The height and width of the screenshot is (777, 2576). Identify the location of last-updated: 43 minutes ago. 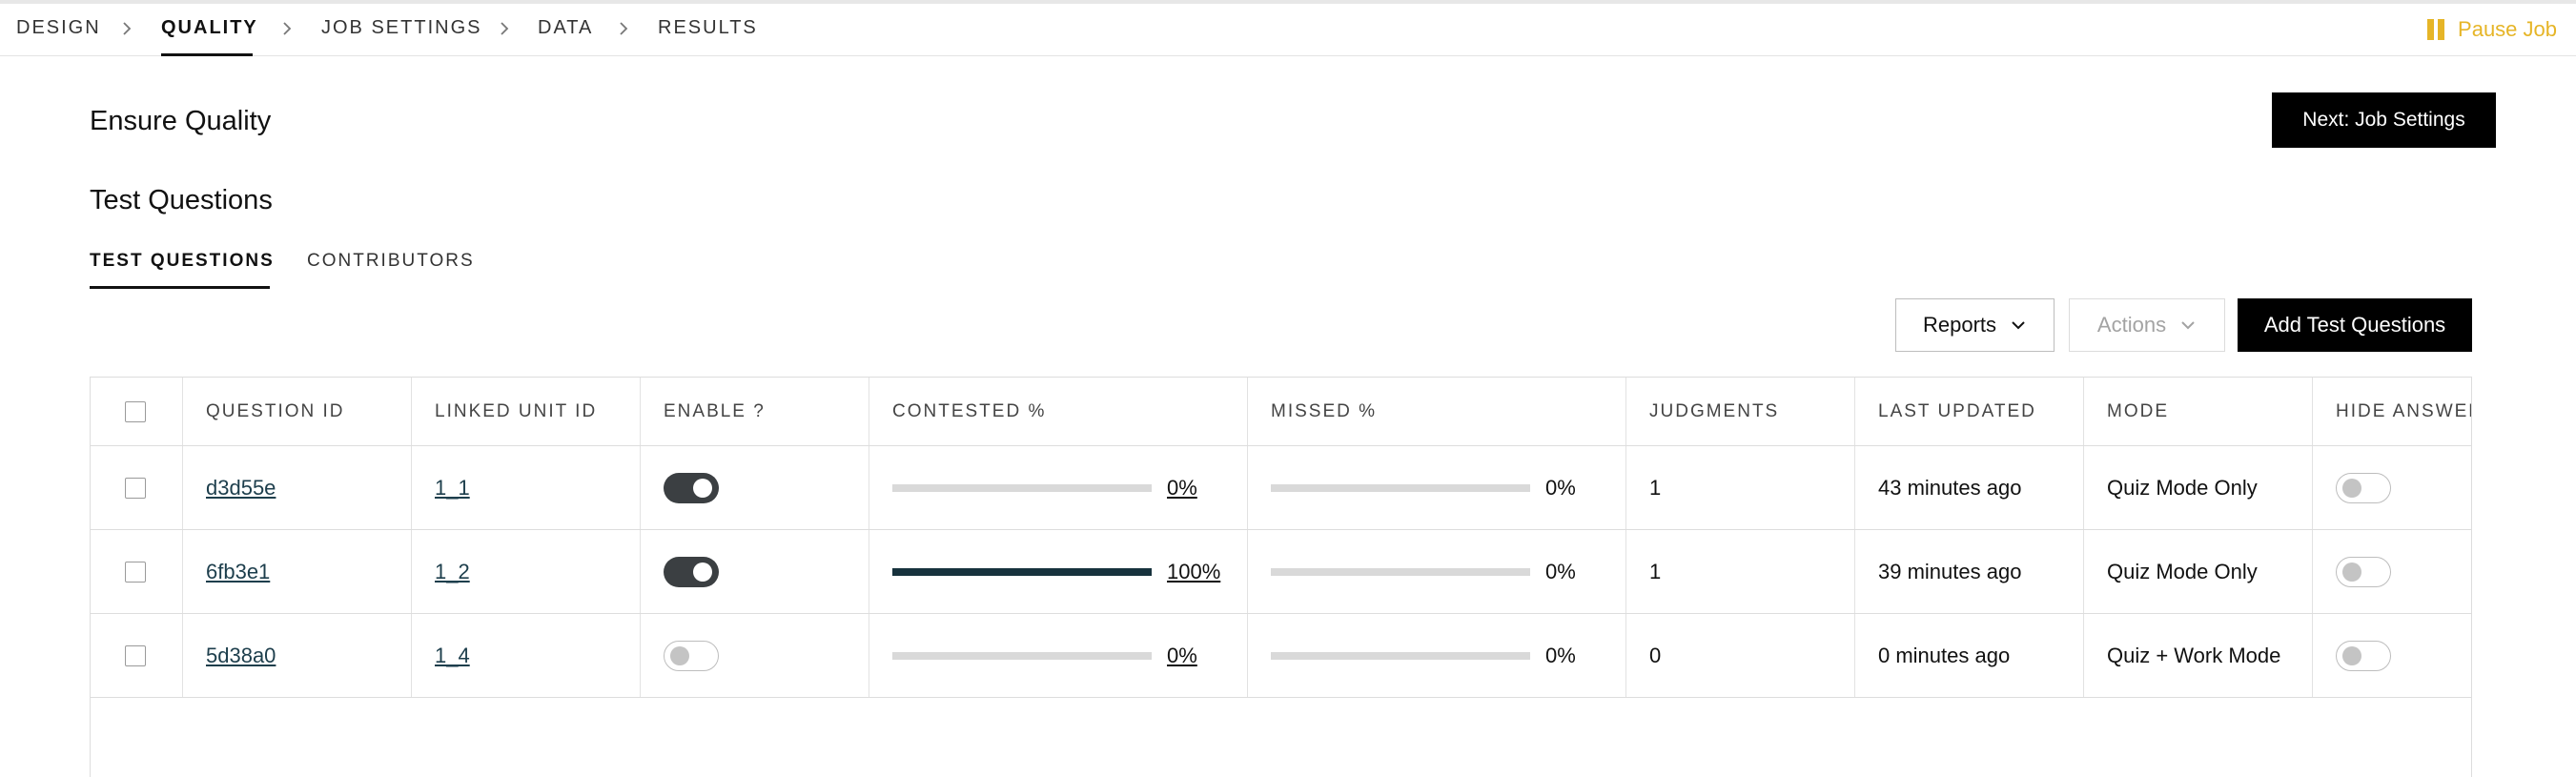
(1950, 487).